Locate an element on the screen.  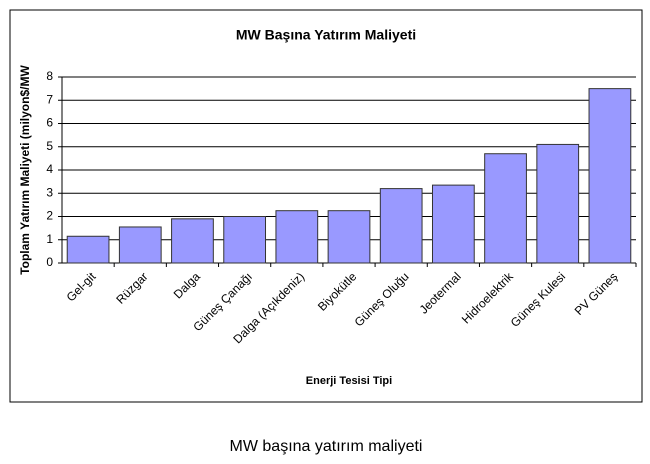
y-tick-label: 6 is located at coordinates (49, 123).